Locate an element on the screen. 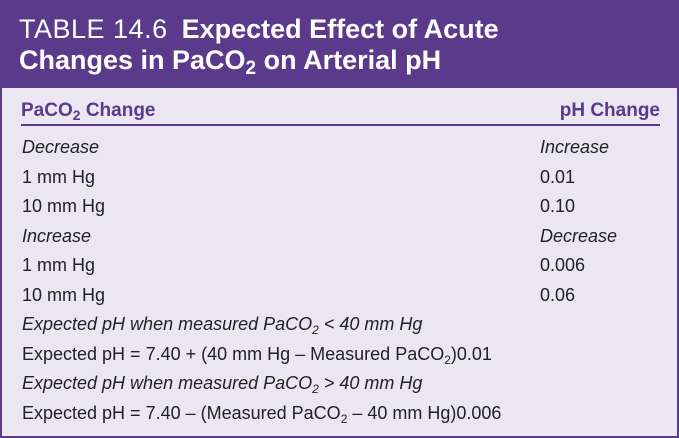 This screenshot has height=438, width=679. column-header-left-suffix: Change is located at coordinates (118, 110).